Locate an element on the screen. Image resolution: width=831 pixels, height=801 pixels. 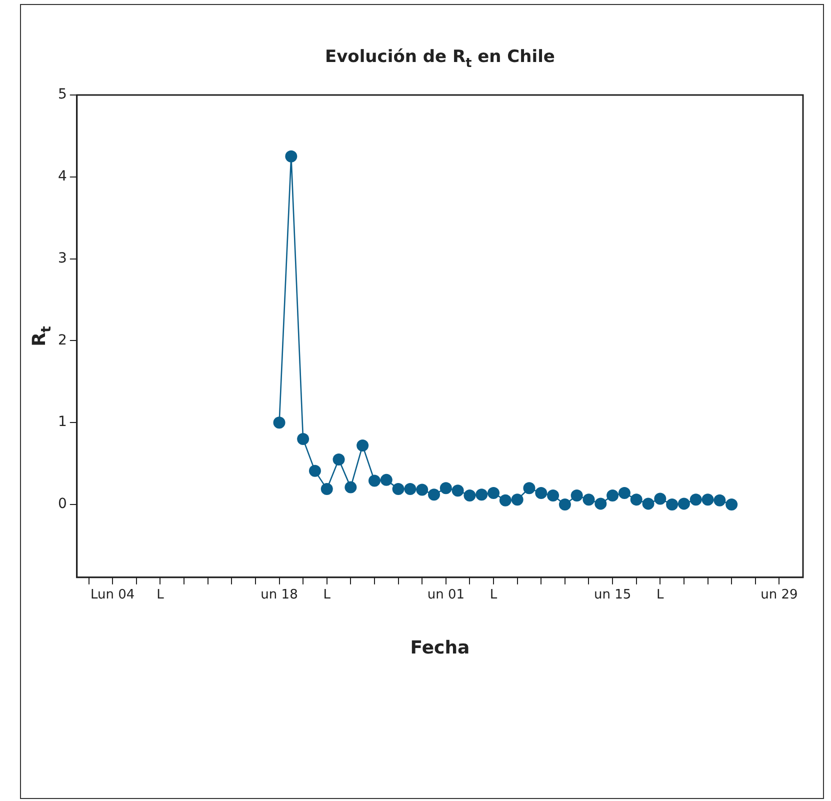
y-tick-label: 5 is located at coordinates (62, 94).